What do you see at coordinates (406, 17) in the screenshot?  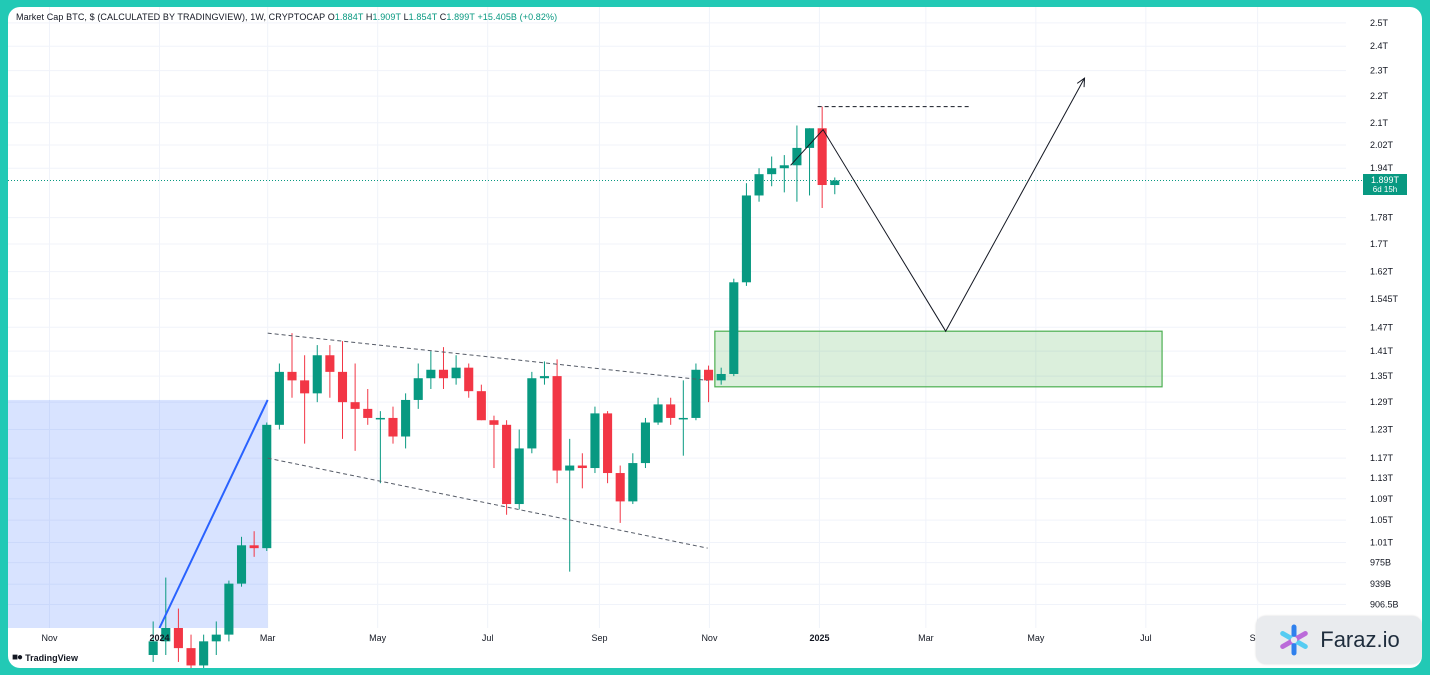 I see `low-label: L` at bounding box center [406, 17].